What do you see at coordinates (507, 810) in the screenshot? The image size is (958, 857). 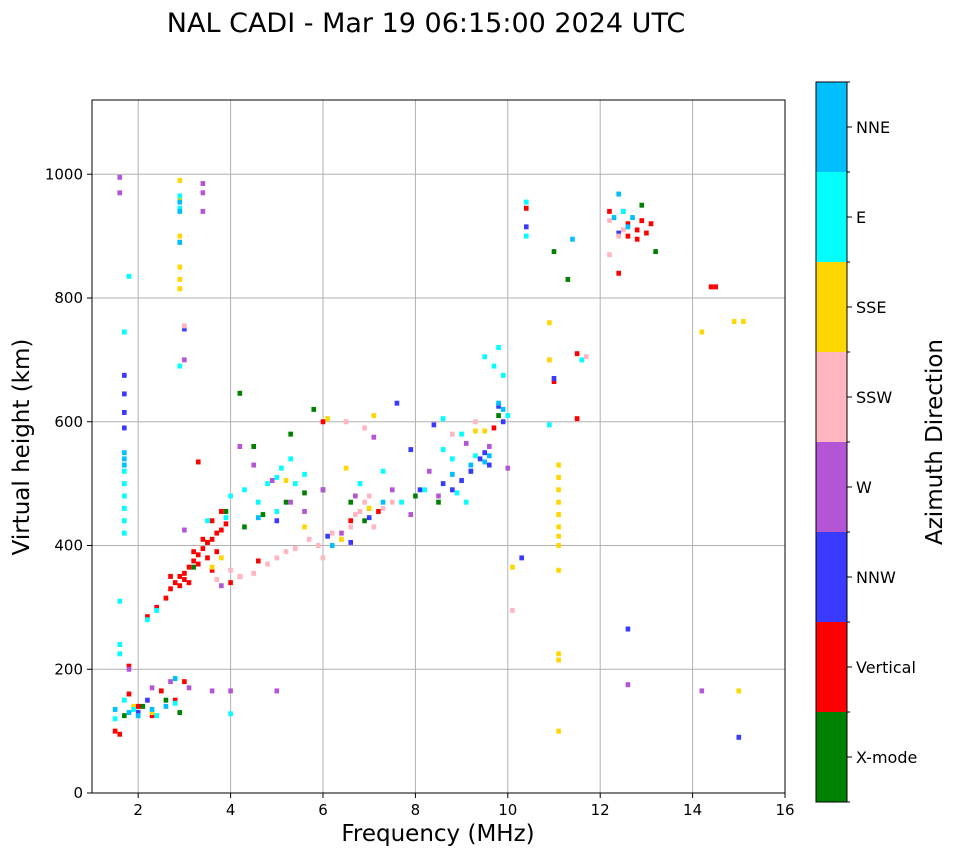 I see `x-tick-label: 10` at bounding box center [507, 810].